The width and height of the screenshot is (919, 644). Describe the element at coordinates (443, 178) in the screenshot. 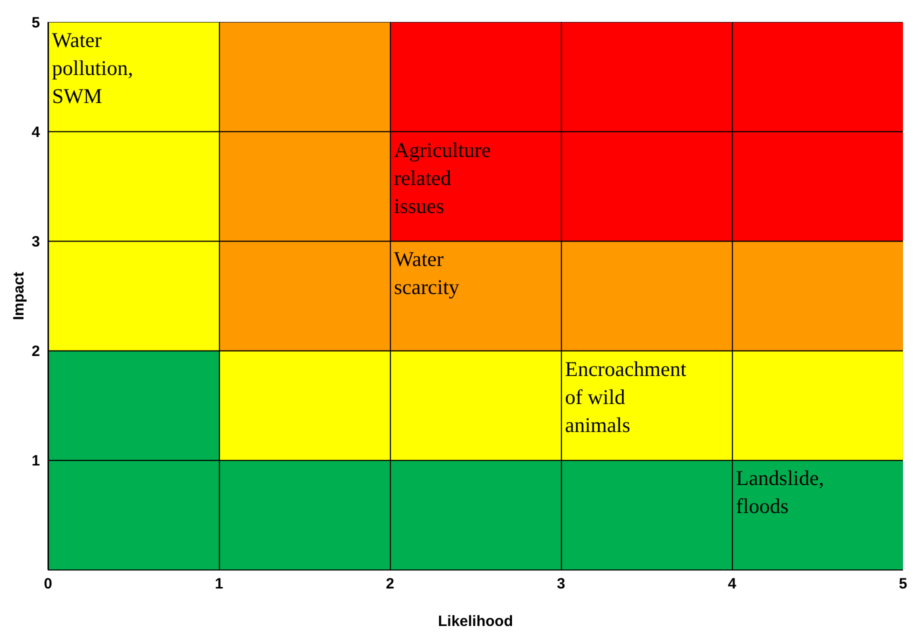

I see `annotation: Agriculture related issues` at that location.